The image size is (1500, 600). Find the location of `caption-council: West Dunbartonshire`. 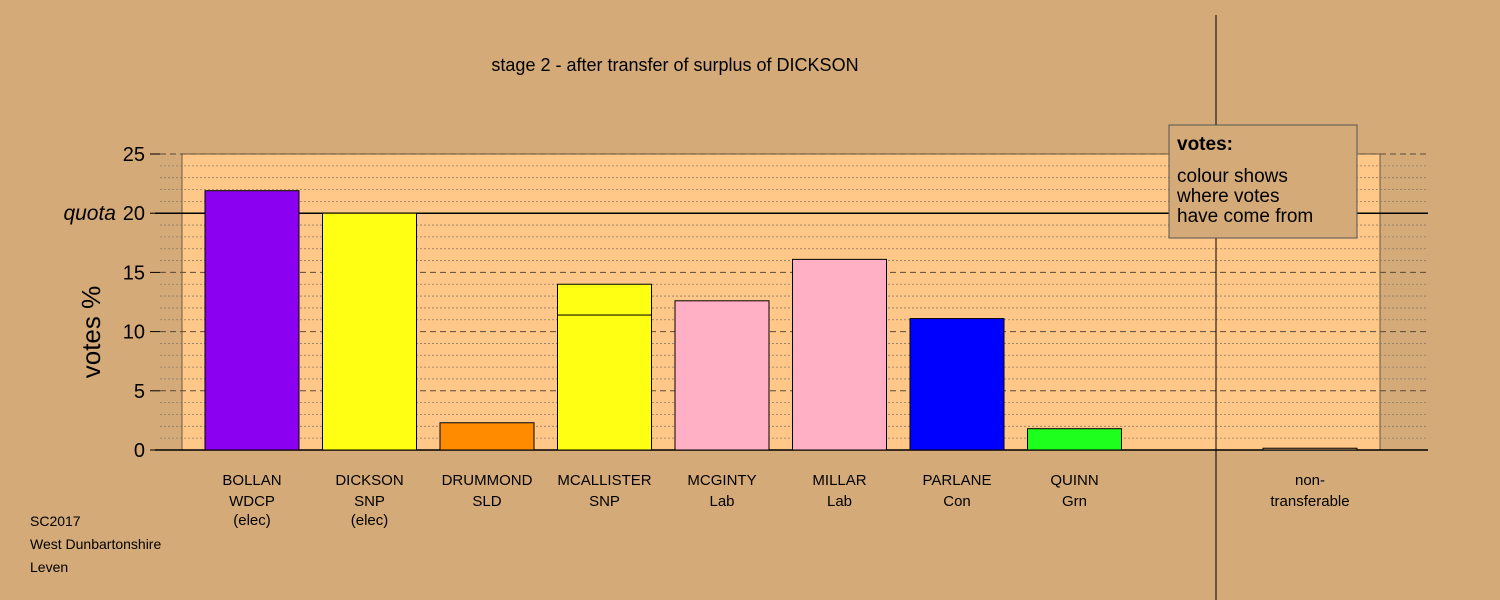

caption-council: West Dunbartonshire is located at coordinates (96, 544).